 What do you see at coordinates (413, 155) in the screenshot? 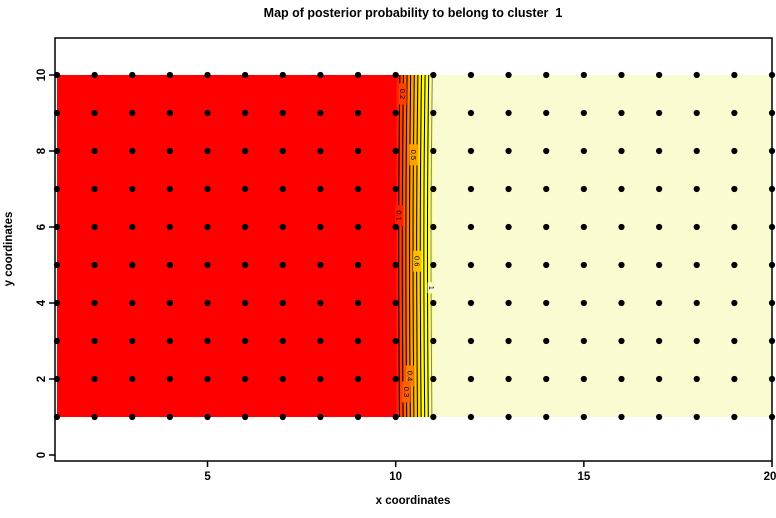
I see `contour-label: 0.5` at bounding box center [413, 155].